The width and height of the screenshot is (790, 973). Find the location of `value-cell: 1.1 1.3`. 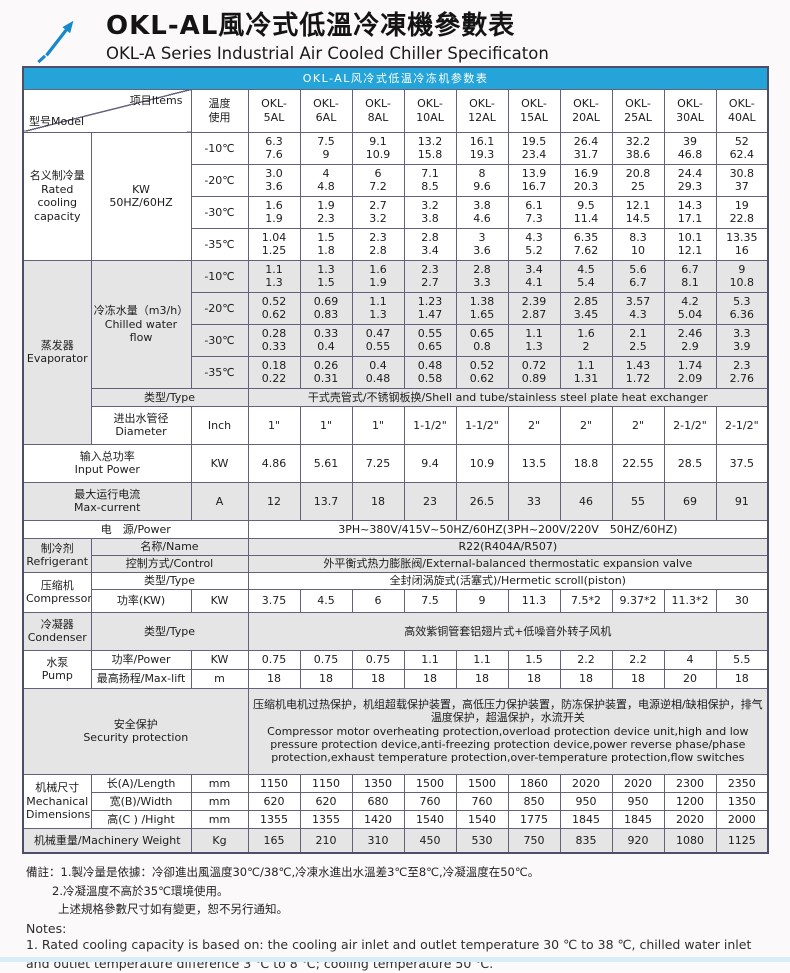

value-cell: 1.1 1.3 is located at coordinates (534, 340).